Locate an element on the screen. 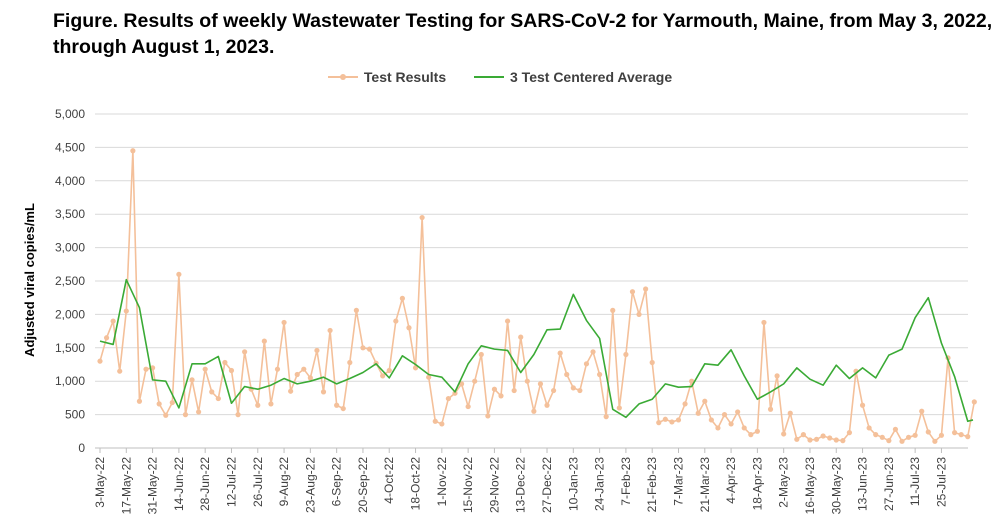 The image size is (1000, 528). legend-label-centered-average: 3 Test Centered Average is located at coordinates (591, 77).